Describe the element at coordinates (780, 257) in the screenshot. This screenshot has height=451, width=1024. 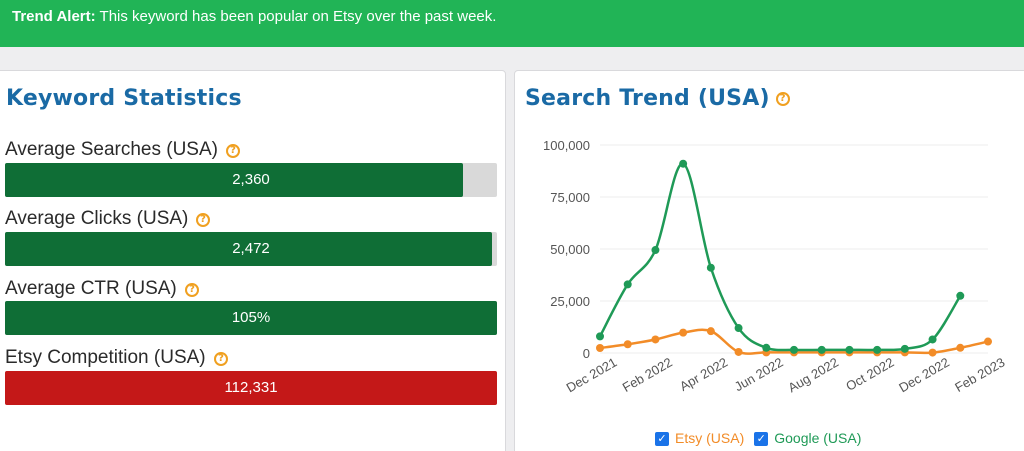
I see `series-line-google` at that location.